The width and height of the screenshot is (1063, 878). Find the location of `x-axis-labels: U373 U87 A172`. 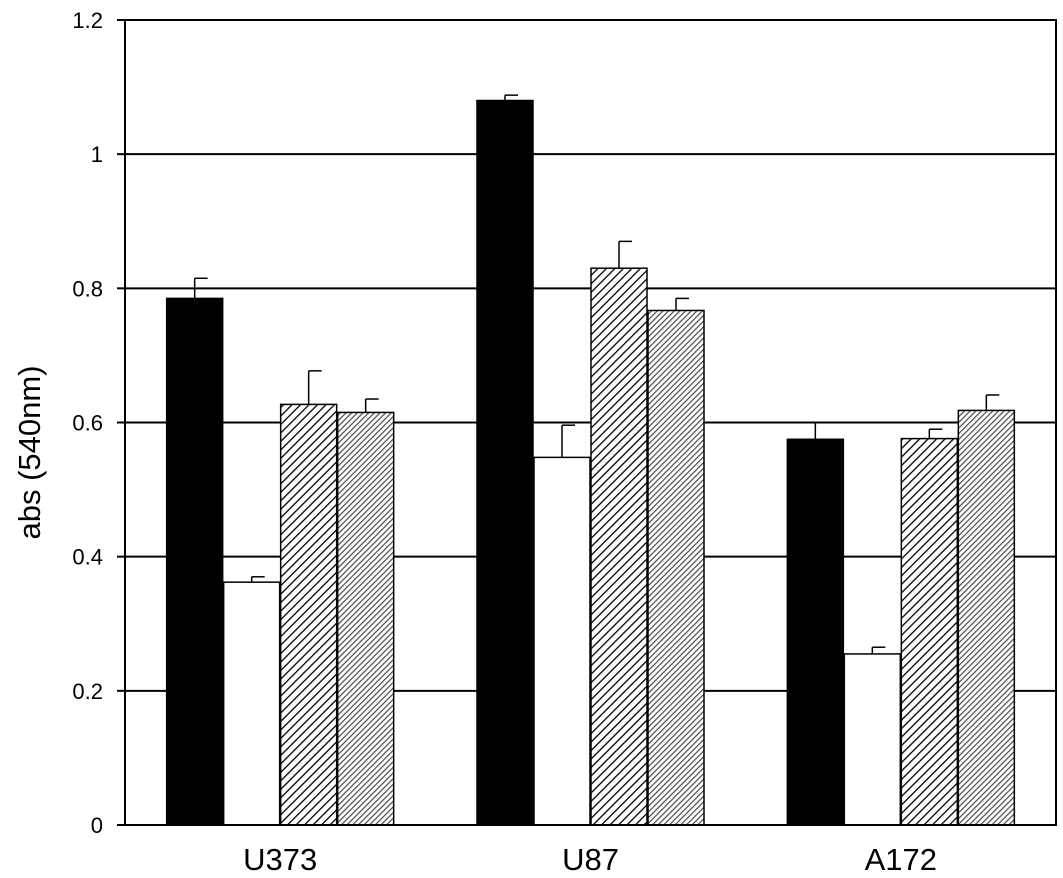

x-axis-labels: U373 U87 A172 is located at coordinates (590, 859).